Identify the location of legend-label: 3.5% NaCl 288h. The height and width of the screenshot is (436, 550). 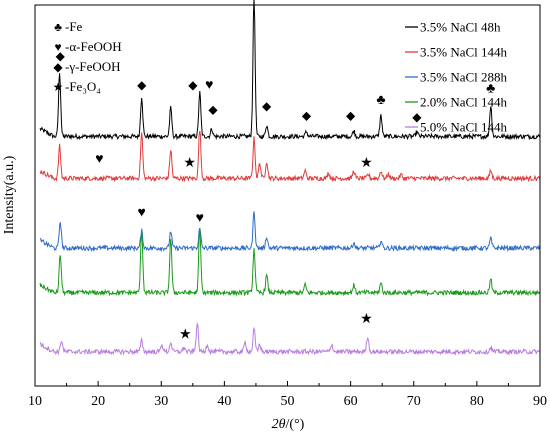
(464, 77).